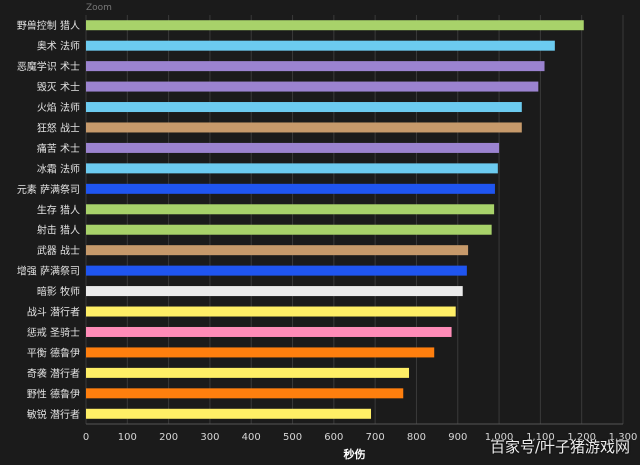 Image resolution: width=640 pixels, height=465 pixels. Describe the element at coordinates (168, 437) in the screenshot. I see `x-tick-label-2: 200` at that location.